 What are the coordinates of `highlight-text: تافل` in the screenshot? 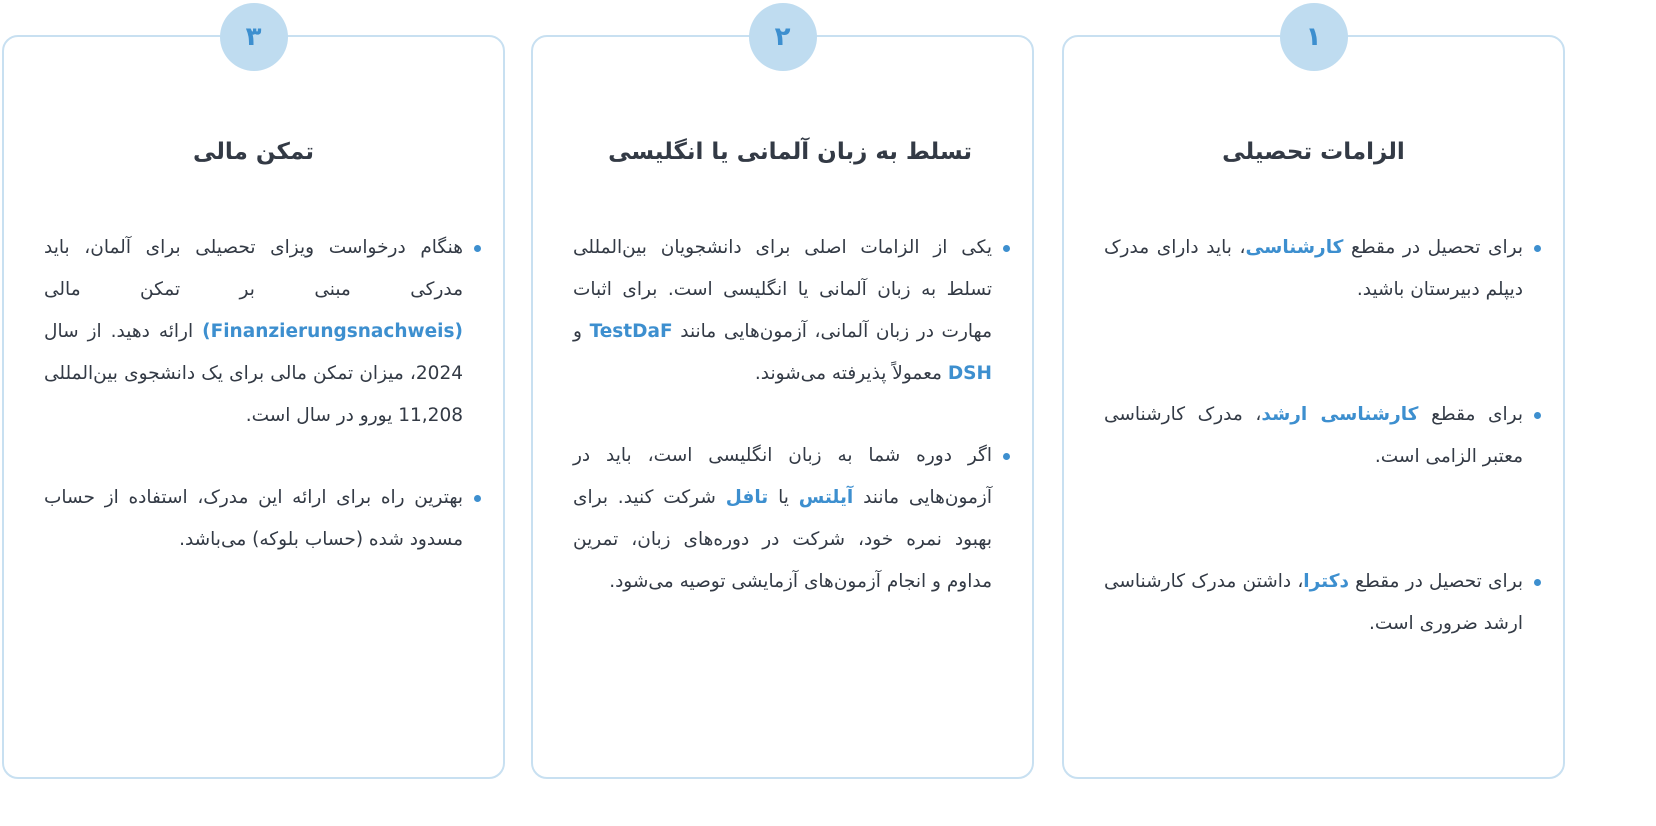 It's located at (747, 497).